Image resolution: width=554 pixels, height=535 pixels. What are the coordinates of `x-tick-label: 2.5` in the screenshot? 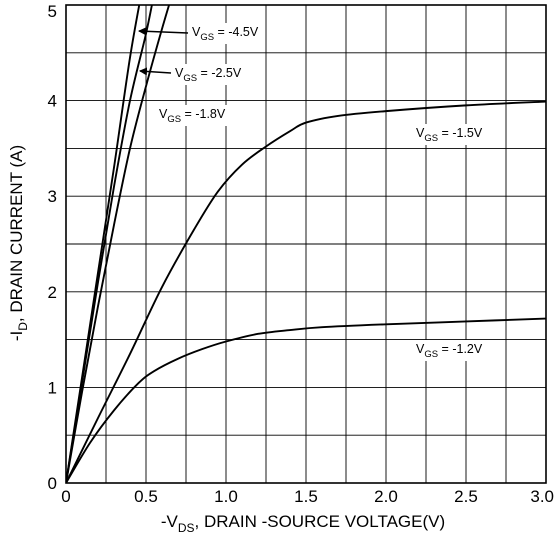 It's located at (466, 496).